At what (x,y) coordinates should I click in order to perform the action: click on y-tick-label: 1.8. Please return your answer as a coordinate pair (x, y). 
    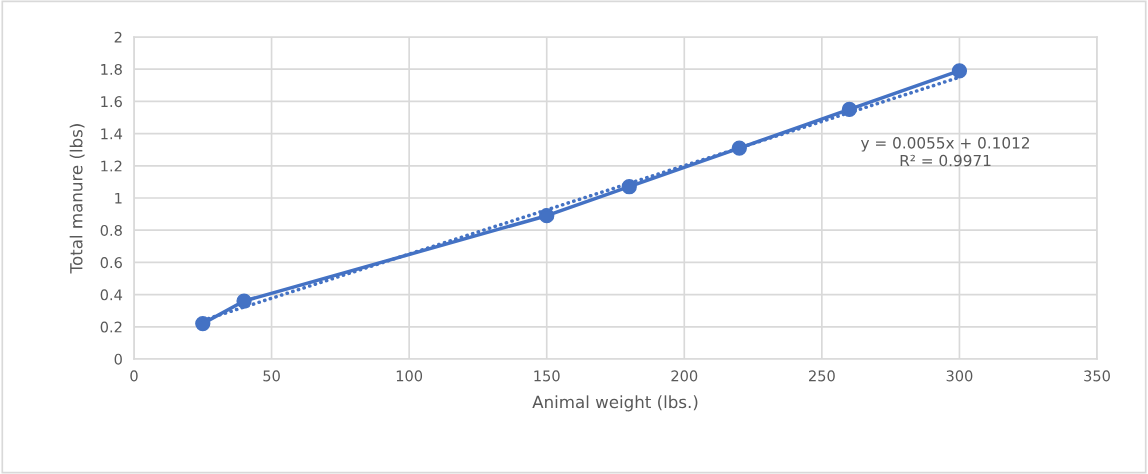
    Looking at the image, I should click on (111, 69).